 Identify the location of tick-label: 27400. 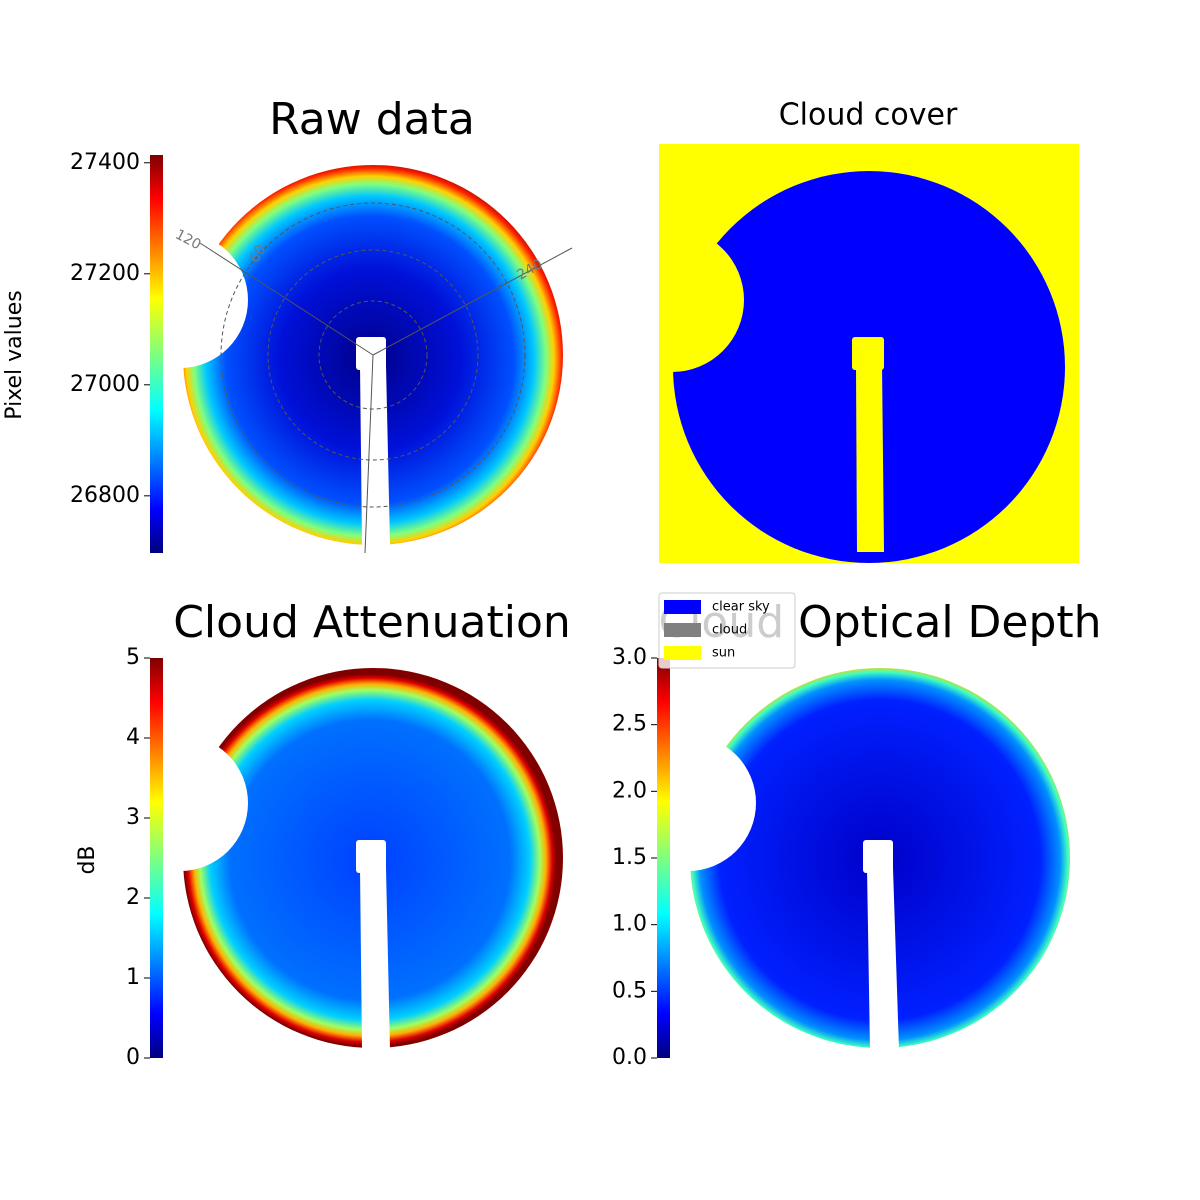
(105, 162).